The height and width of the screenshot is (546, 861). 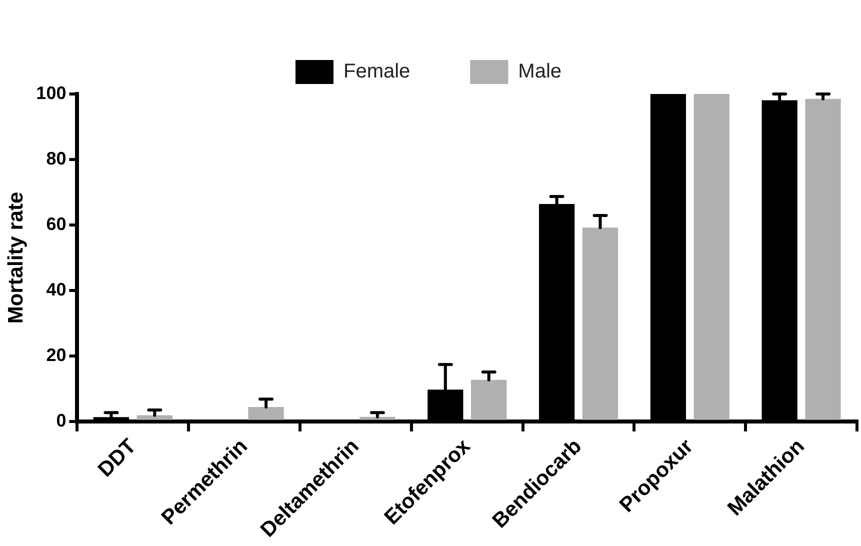 What do you see at coordinates (376, 71) in the screenshot?
I see `legend-label: Female` at bounding box center [376, 71].